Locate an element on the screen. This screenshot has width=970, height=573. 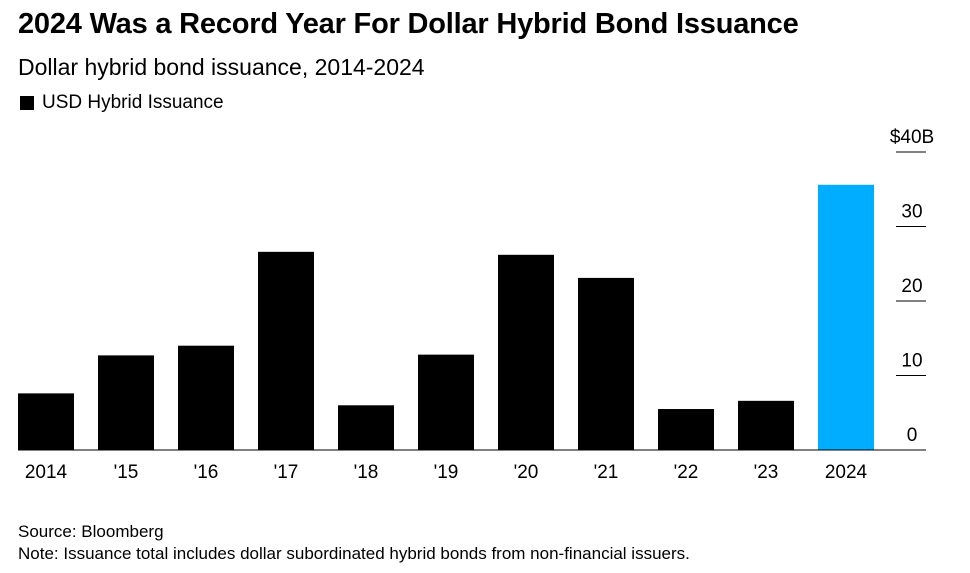
x-tick-label-6: '20 is located at coordinates (526, 472).